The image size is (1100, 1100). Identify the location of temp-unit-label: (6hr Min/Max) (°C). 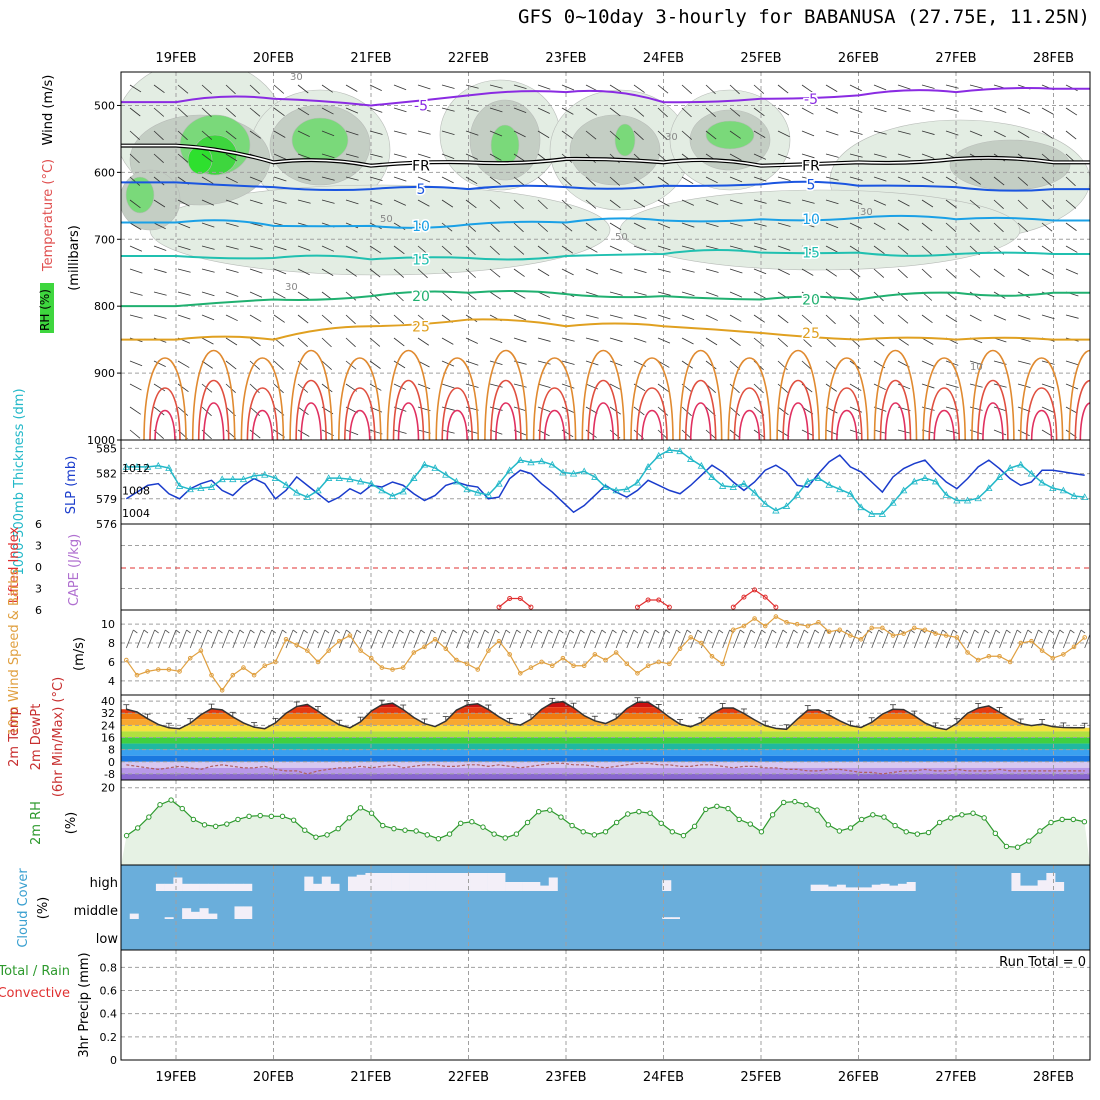
(58, 737).